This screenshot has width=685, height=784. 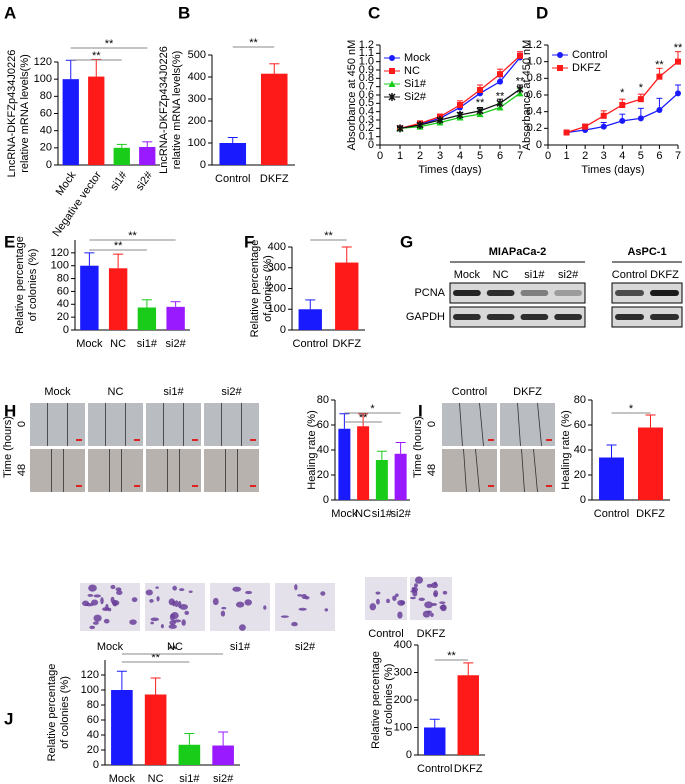 I want to click on y-tick-label: 1.2, so click(x=534, y=45).